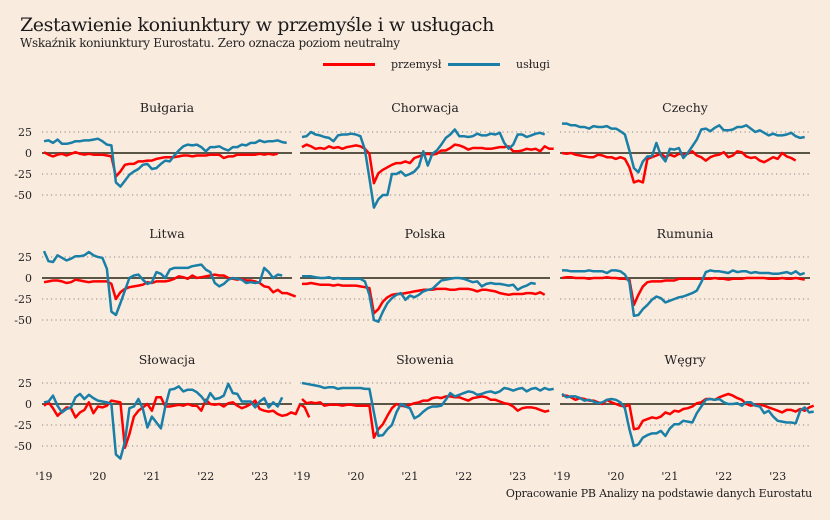 The height and width of the screenshot is (520, 830). Describe the element at coordinates (685, 359) in the screenshot. I see `panel-title: Węgry` at that location.